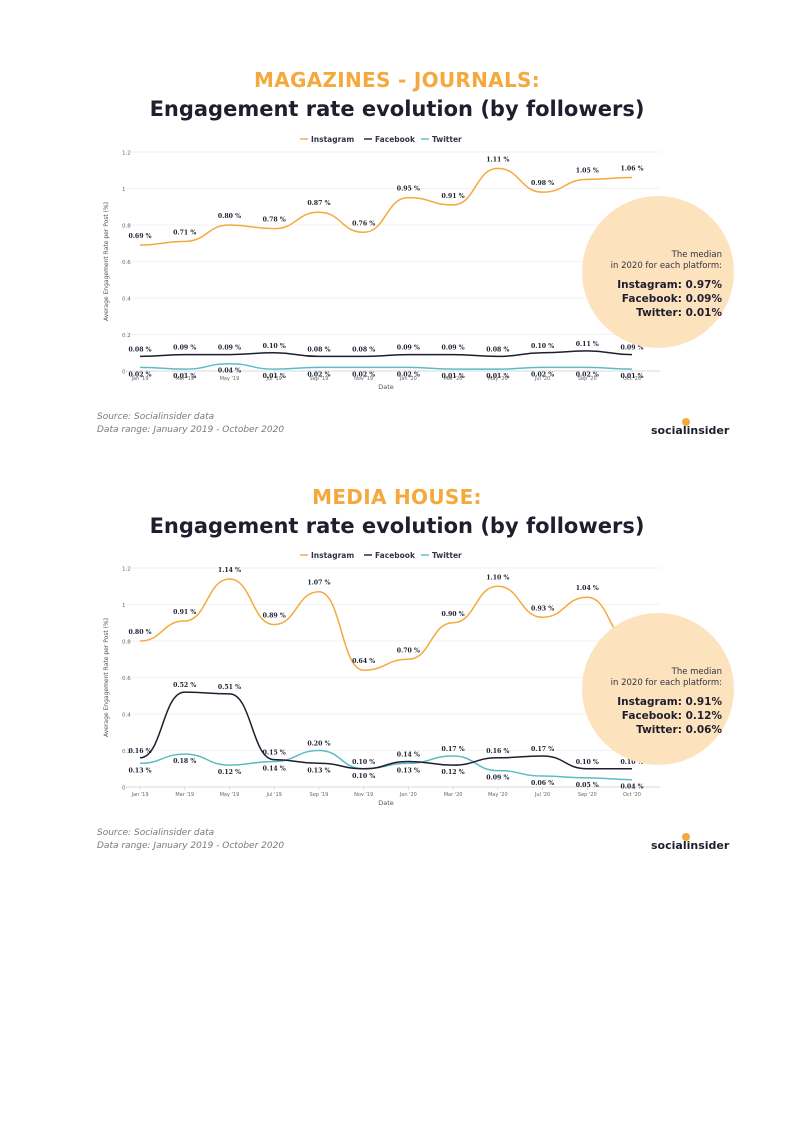 The image size is (794, 1123). Describe the element at coordinates (363, 795) in the screenshot. I see `x-tick-label: Nov '19` at that location.